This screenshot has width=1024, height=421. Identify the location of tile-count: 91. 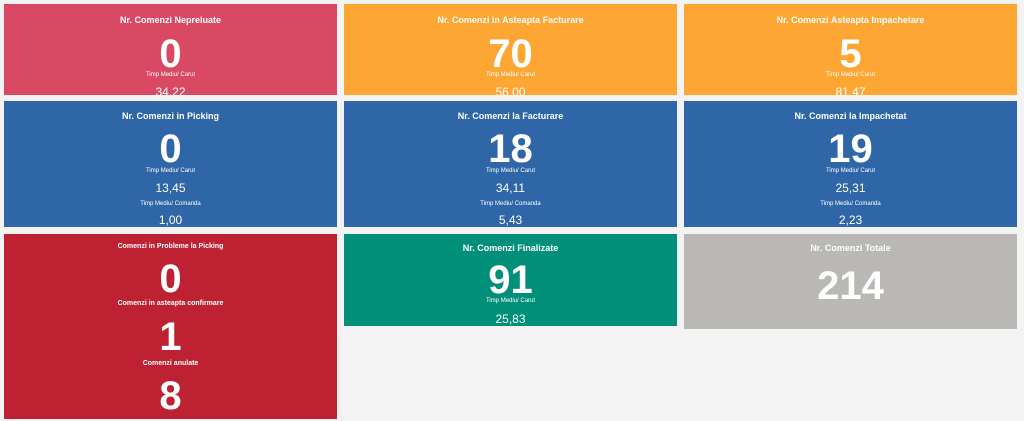
(510, 280).